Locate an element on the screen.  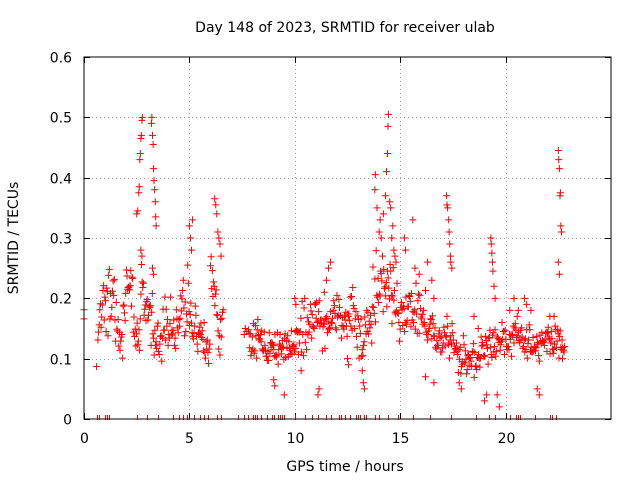
y-tick-label: 0.6 is located at coordinates (61, 59).